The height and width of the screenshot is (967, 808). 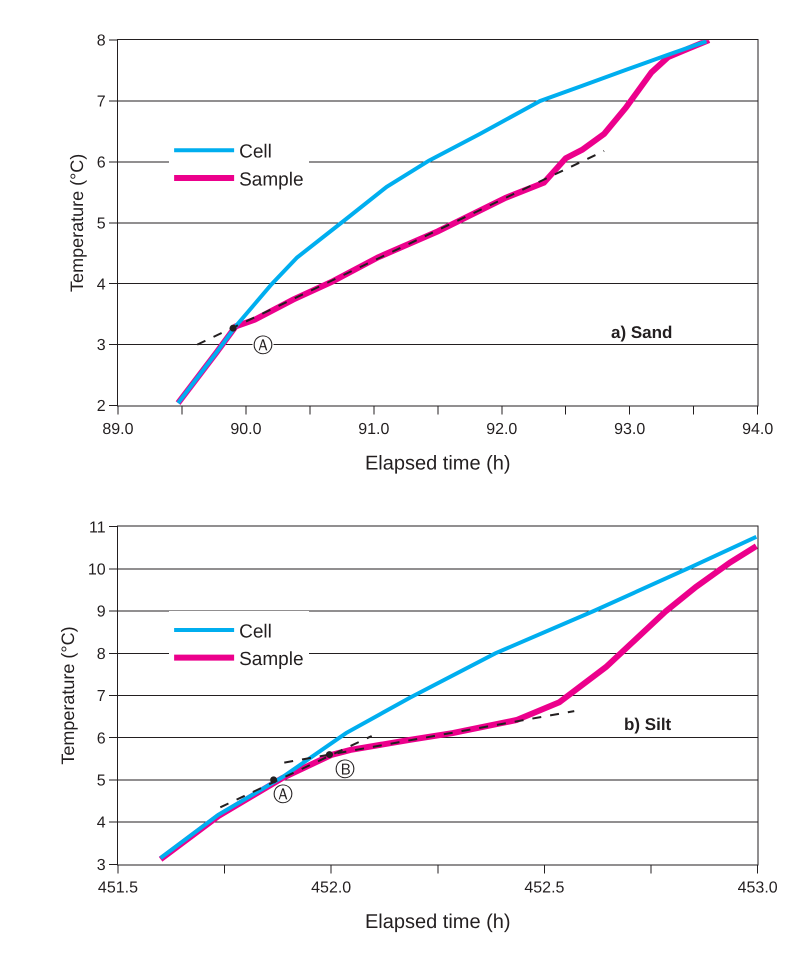 What do you see at coordinates (641, 332) in the screenshot?
I see `text: a) Sand` at bounding box center [641, 332].